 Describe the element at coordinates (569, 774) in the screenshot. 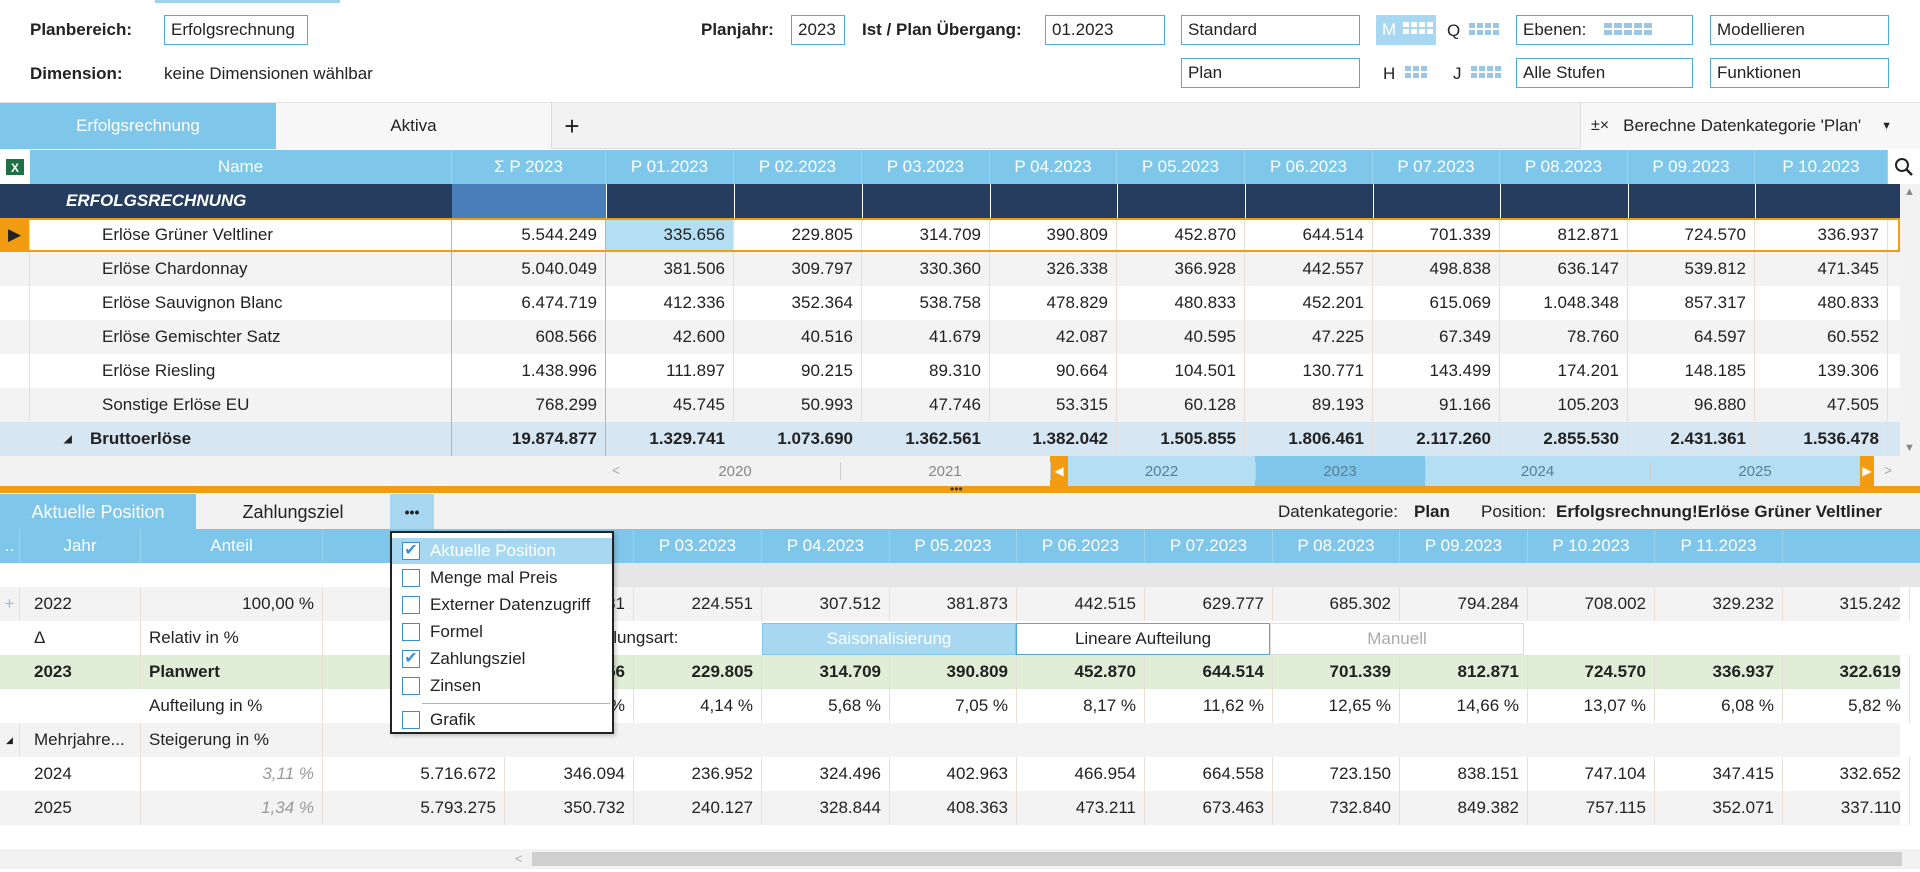

I see `value-cell: 346.094` at that location.